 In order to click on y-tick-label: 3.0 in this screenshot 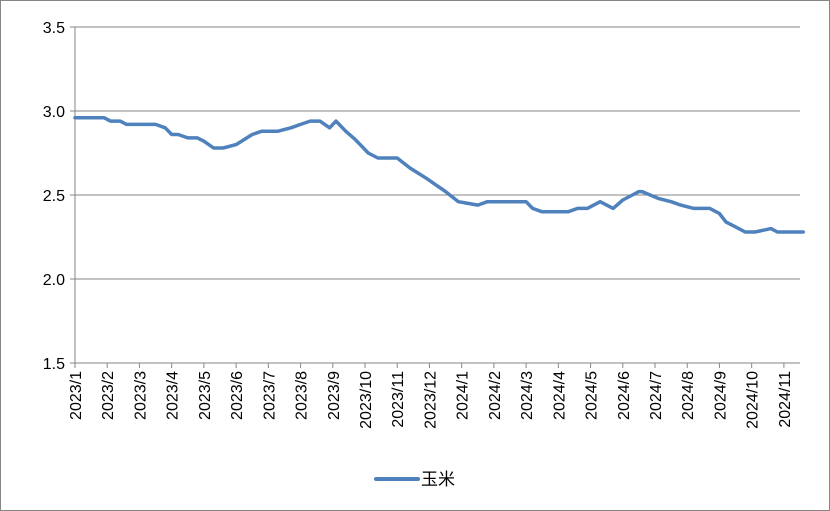, I will do `click(54, 112)`.